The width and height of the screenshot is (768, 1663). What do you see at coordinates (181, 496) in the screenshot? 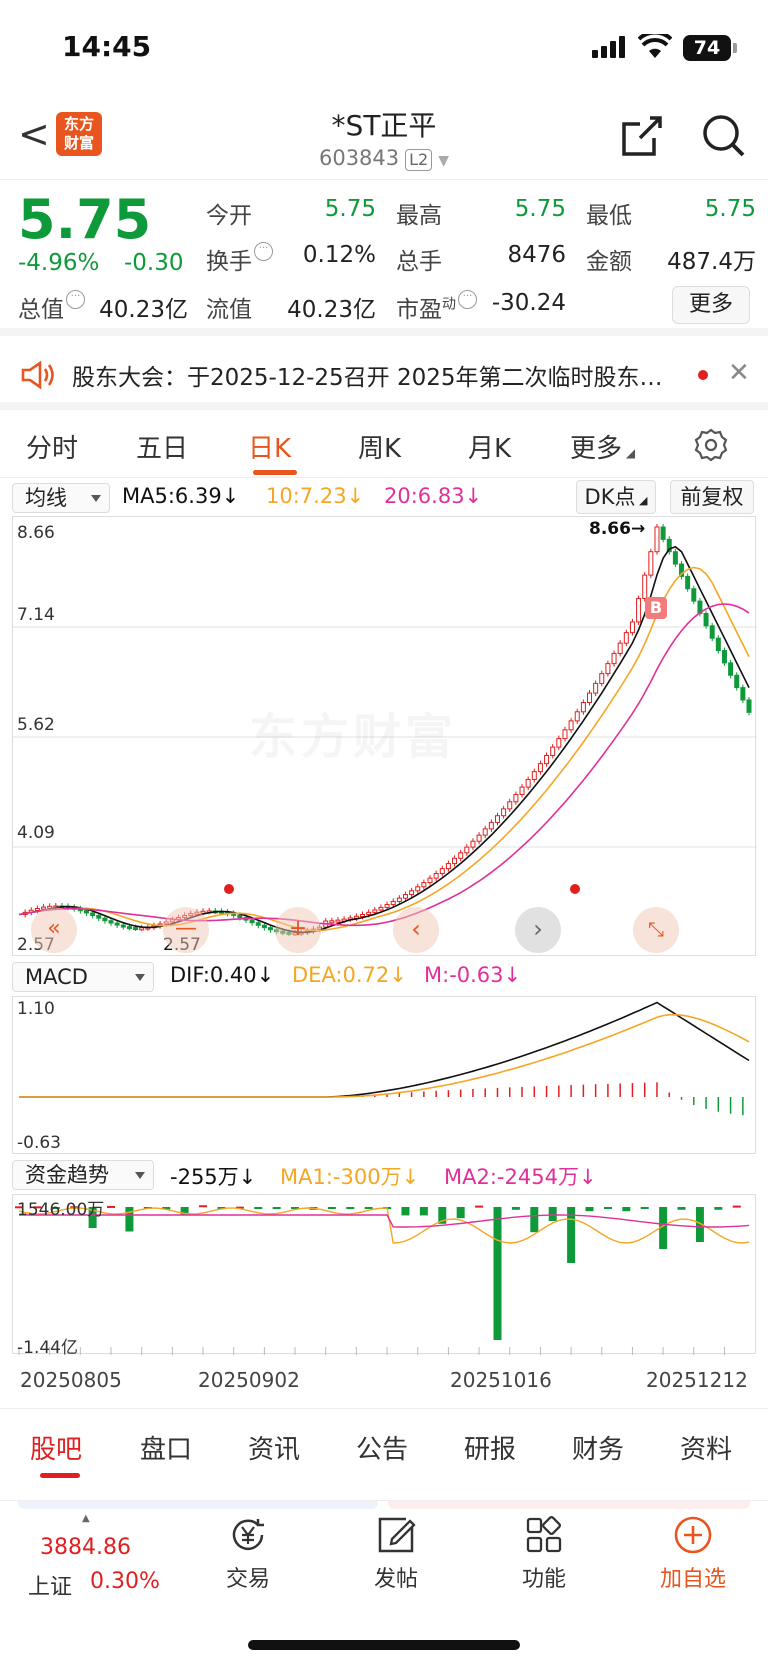
I see `ma5-label: MA5:6.39↓` at bounding box center [181, 496].